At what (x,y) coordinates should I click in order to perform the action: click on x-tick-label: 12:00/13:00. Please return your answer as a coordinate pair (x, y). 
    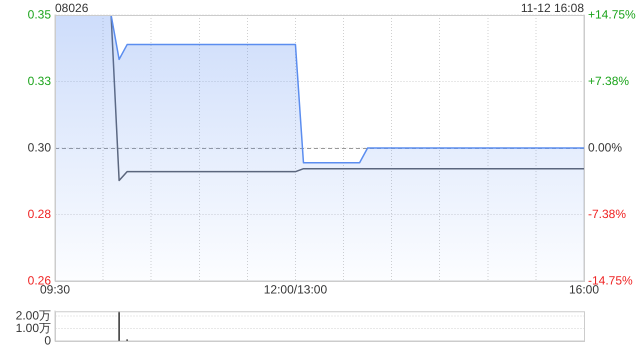
    Looking at the image, I should click on (296, 289).